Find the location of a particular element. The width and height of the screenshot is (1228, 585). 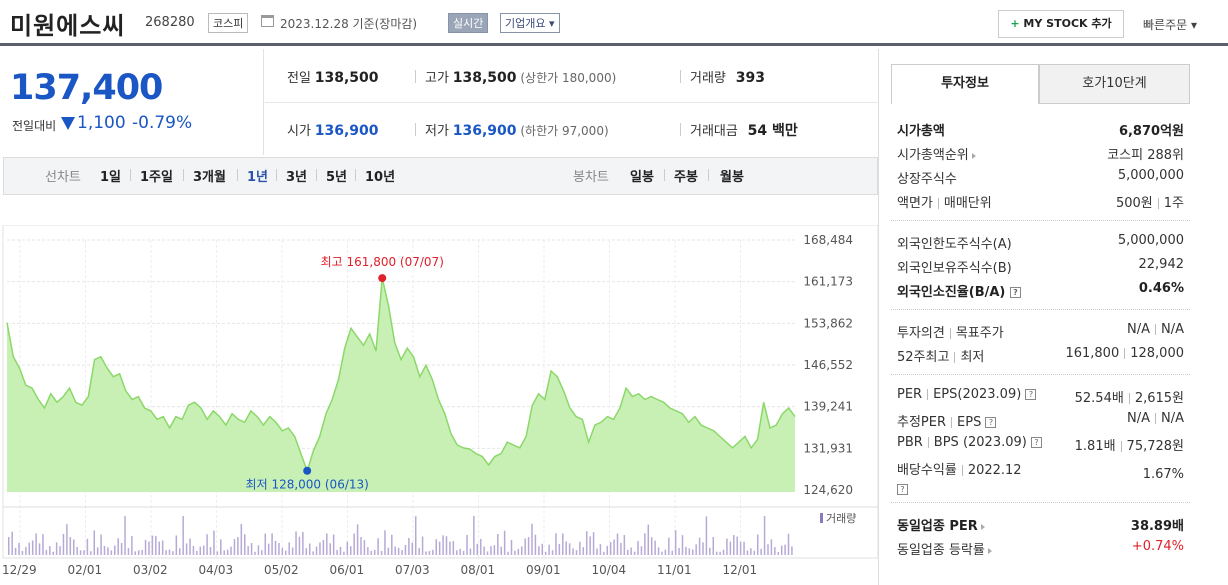

x-tick-label: 06/01 is located at coordinates (347, 570).